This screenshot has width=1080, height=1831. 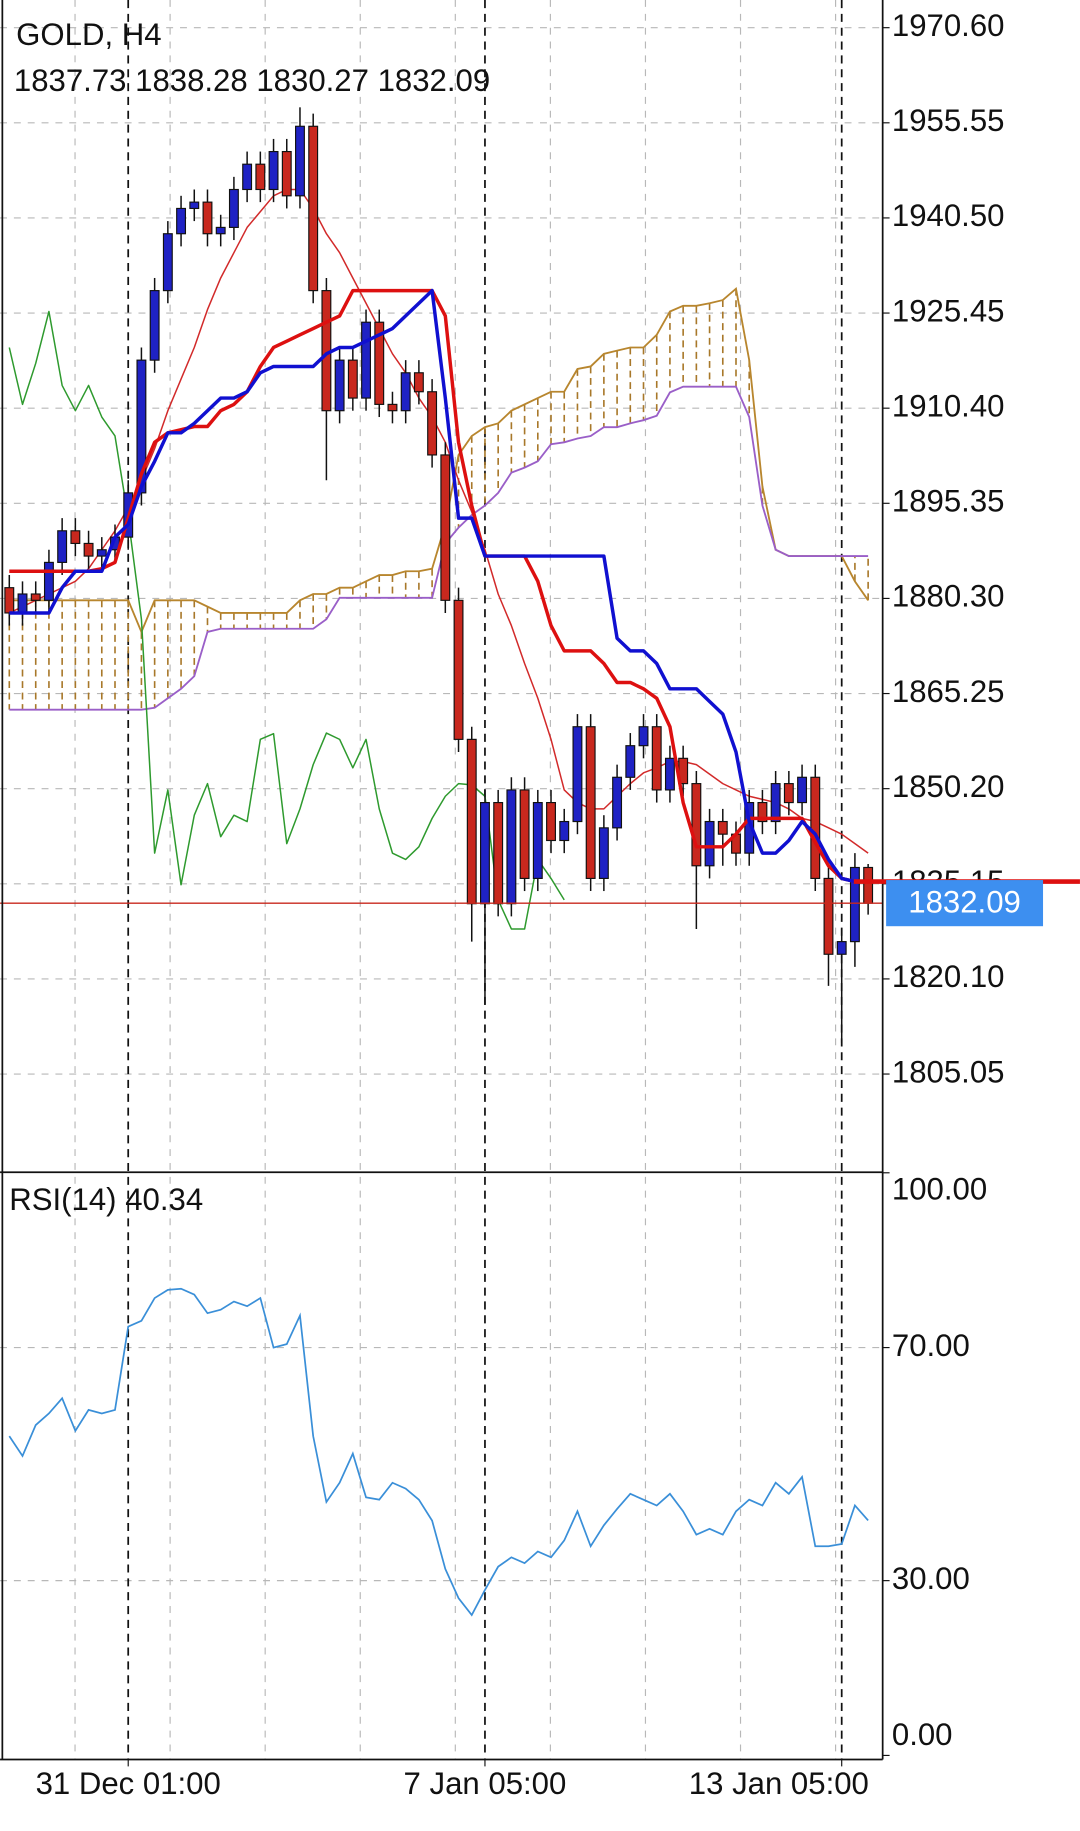 What do you see at coordinates (948, 405) in the screenshot?
I see `y-tick-label: 1910.40` at bounding box center [948, 405].